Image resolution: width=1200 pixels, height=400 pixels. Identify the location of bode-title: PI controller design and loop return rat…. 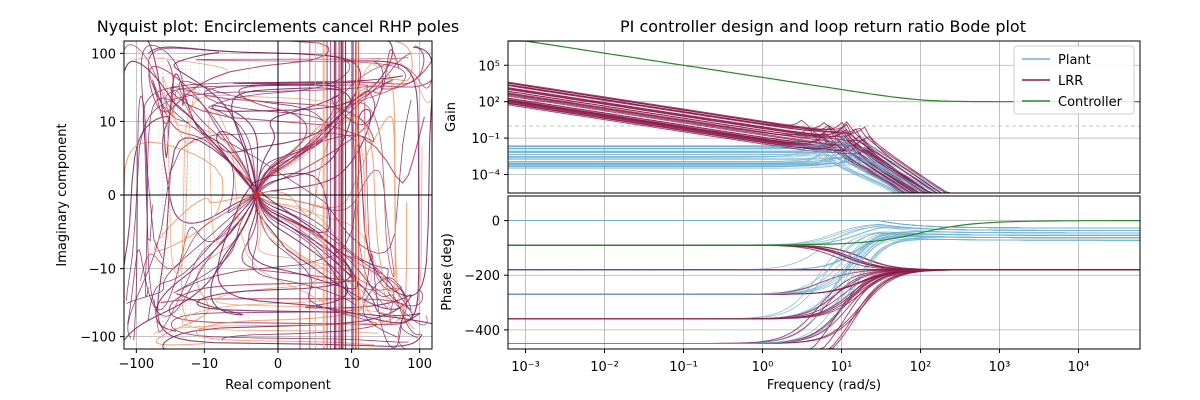
(823, 26).